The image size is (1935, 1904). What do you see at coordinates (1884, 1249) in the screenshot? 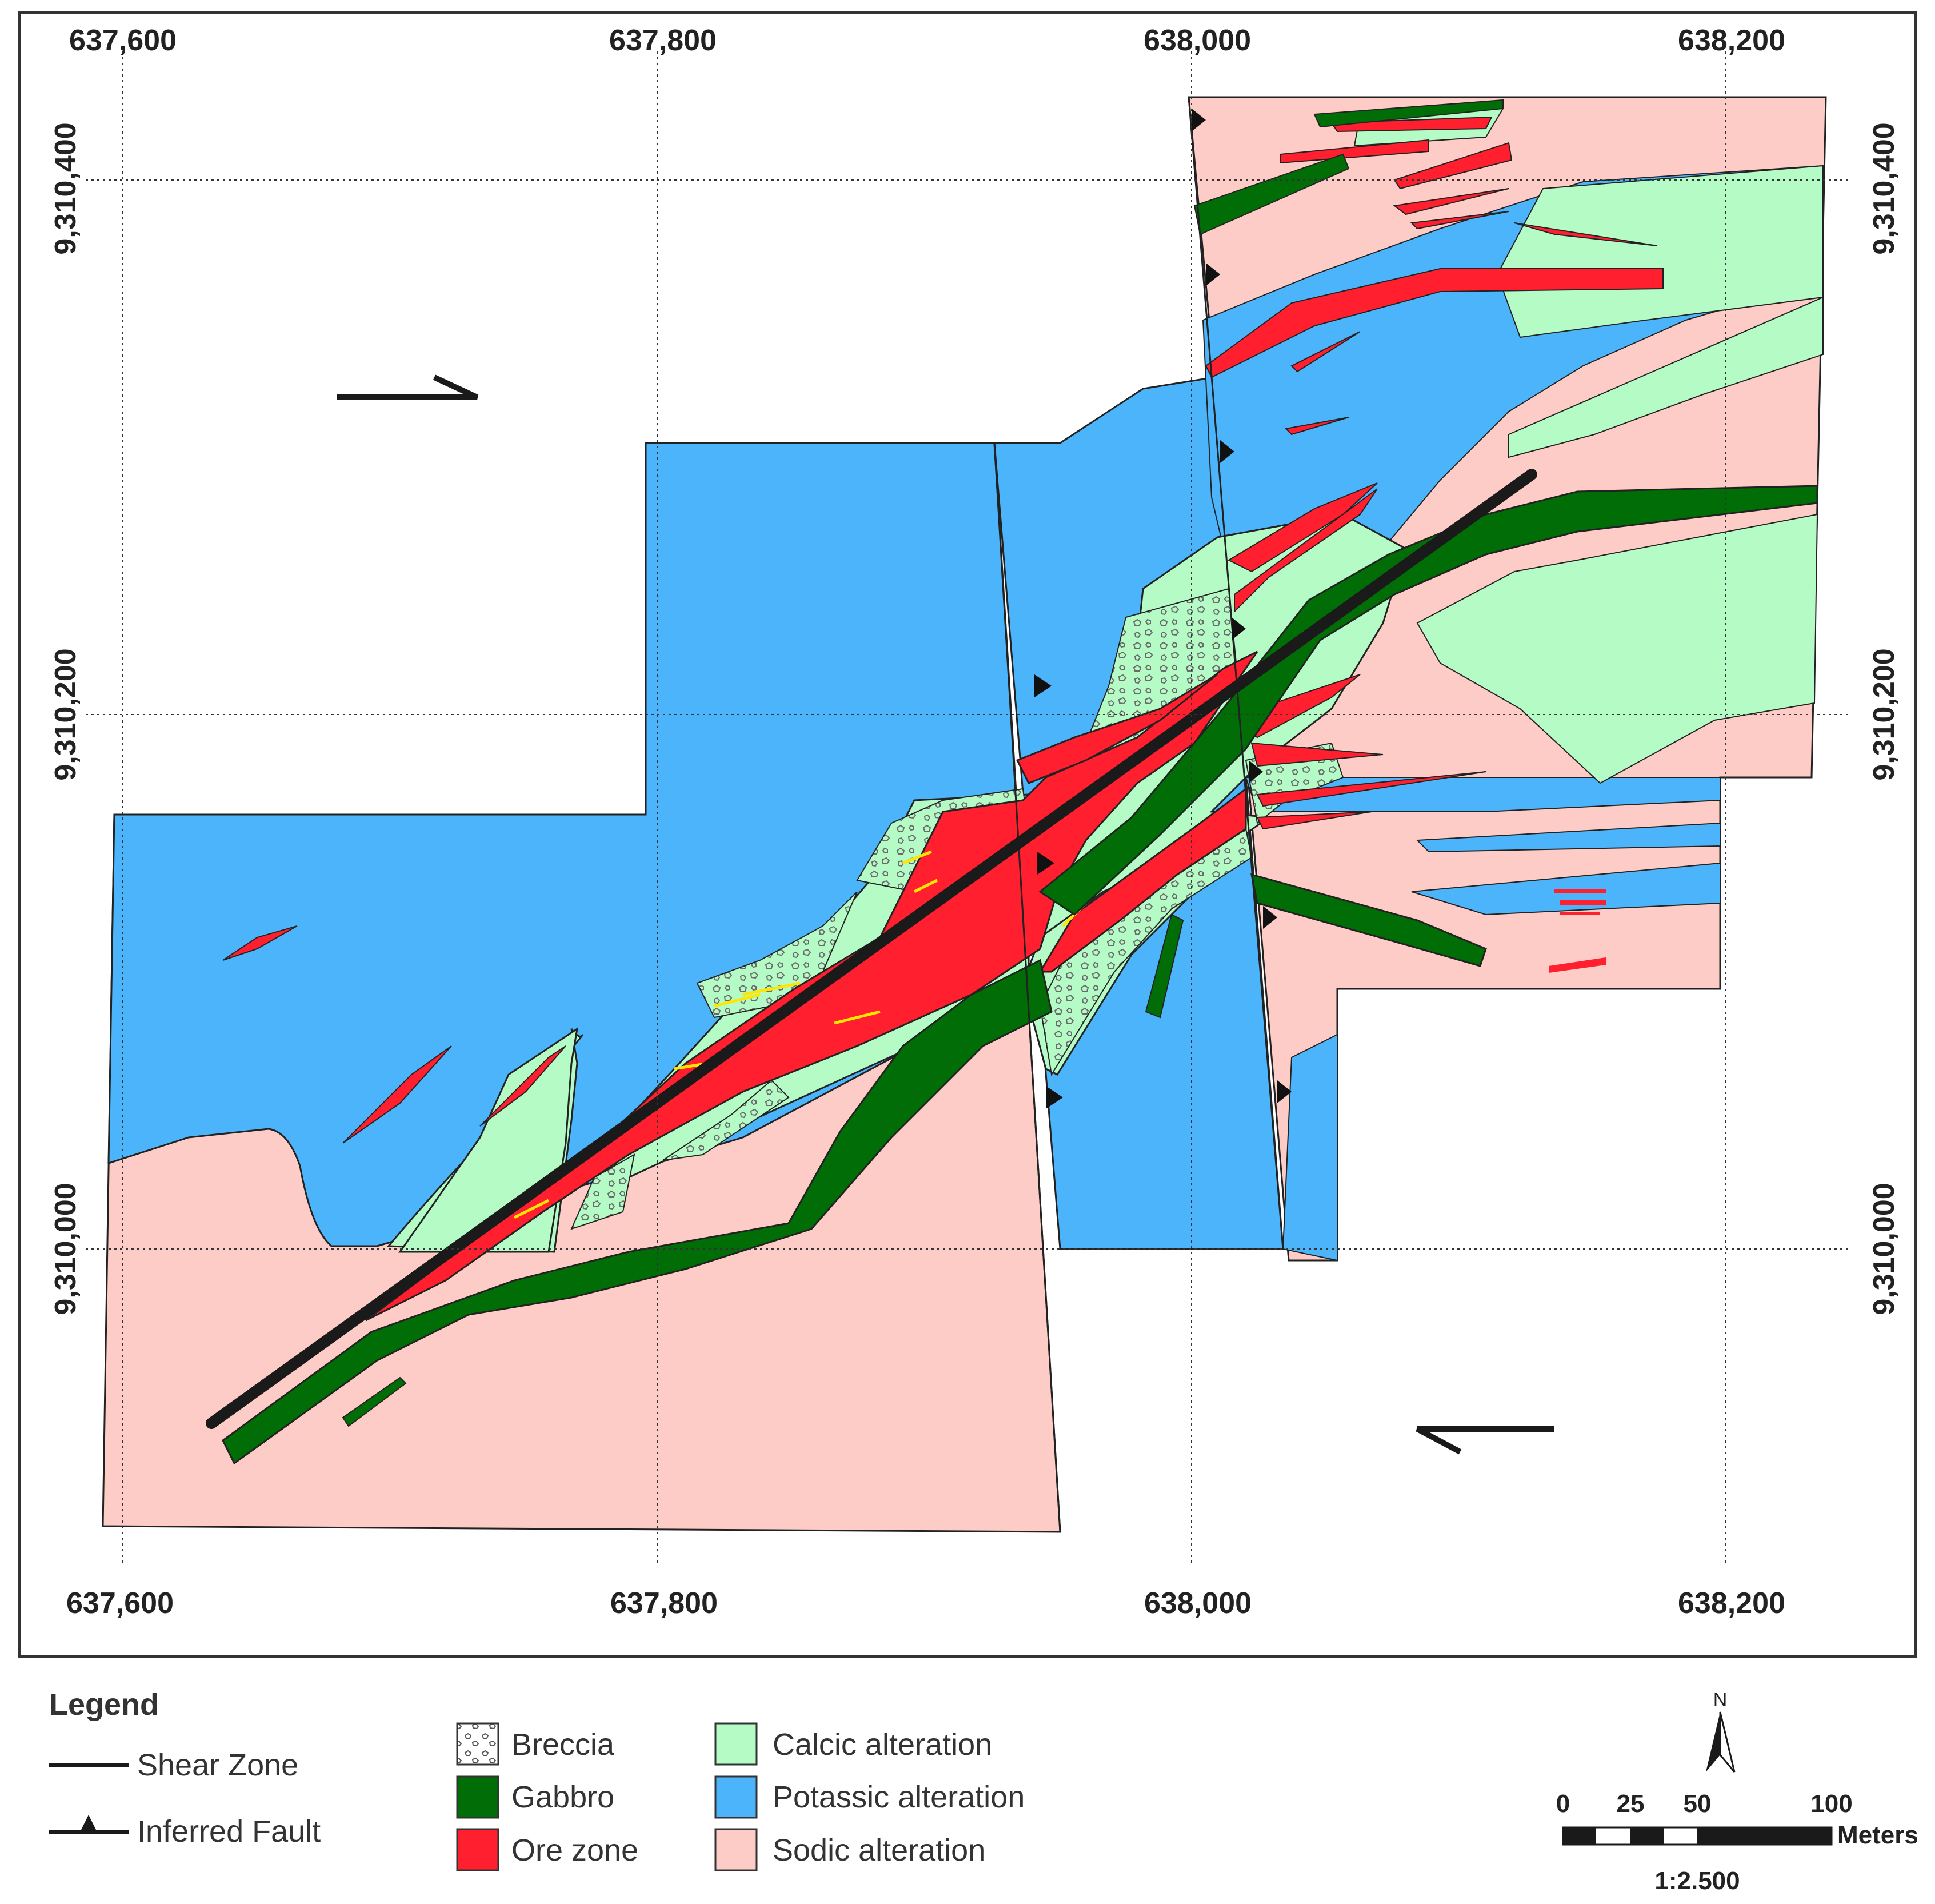
I see `northing-label-right: 9,310,000` at bounding box center [1884, 1249].